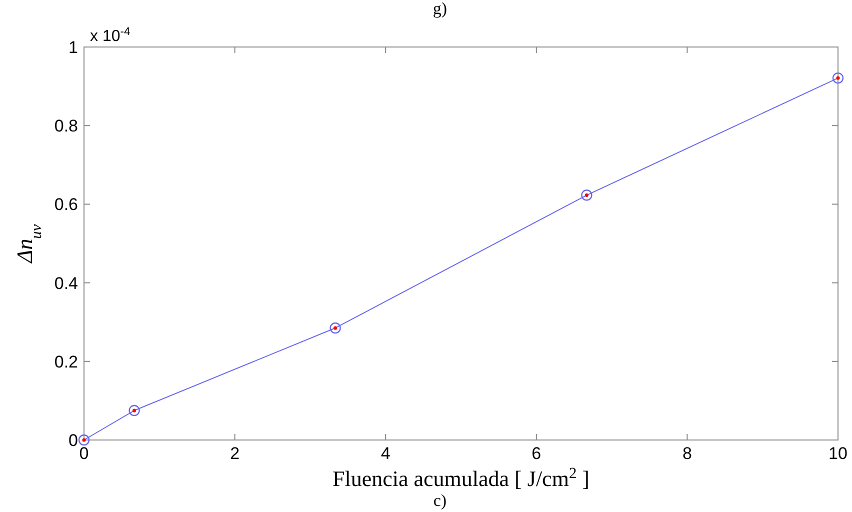 The height and width of the screenshot is (512, 852). What do you see at coordinates (235, 453) in the screenshot?
I see `x-tick-label: 2` at bounding box center [235, 453].